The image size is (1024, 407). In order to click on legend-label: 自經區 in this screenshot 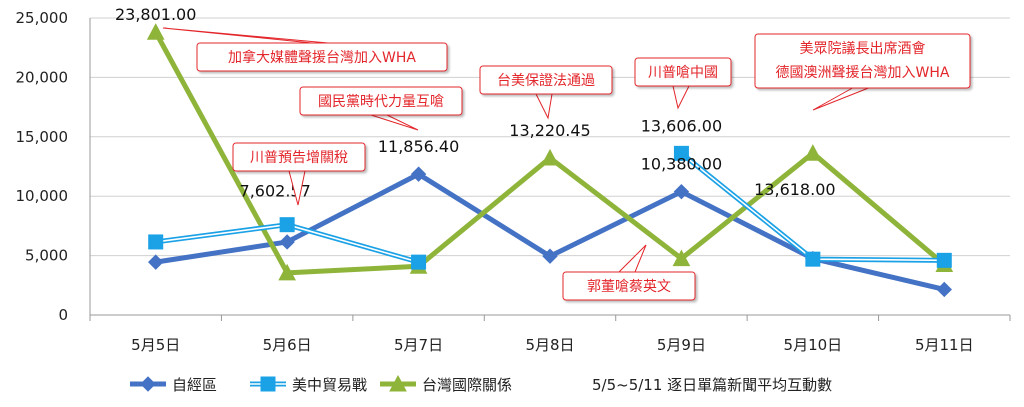, I will do `click(194, 385)`.